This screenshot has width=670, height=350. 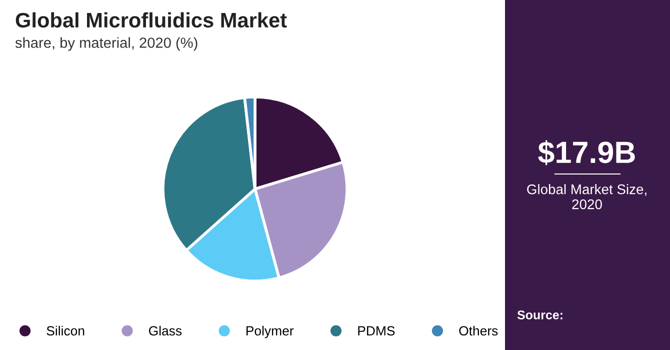 What do you see at coordinates (65, 331) in the screenshot?
I see `legend-label: Silicon` at bounding box center [65, 331].